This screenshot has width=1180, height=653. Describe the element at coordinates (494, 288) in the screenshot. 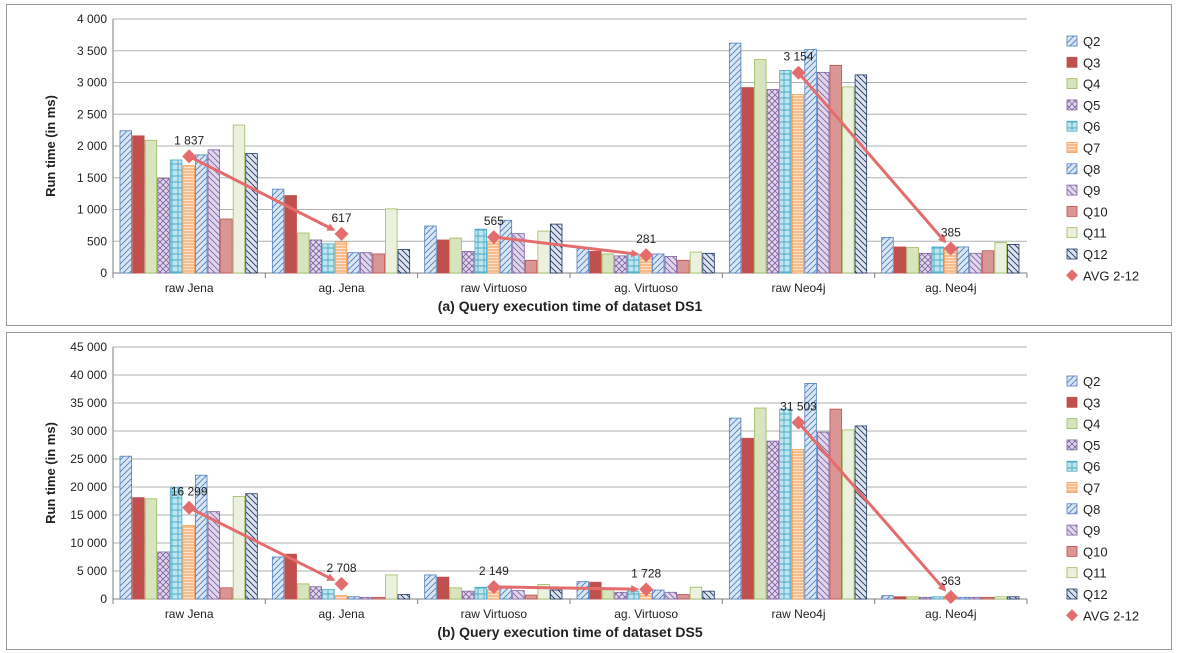

I see `x-tick-label: raw Virtuoso` at that location.